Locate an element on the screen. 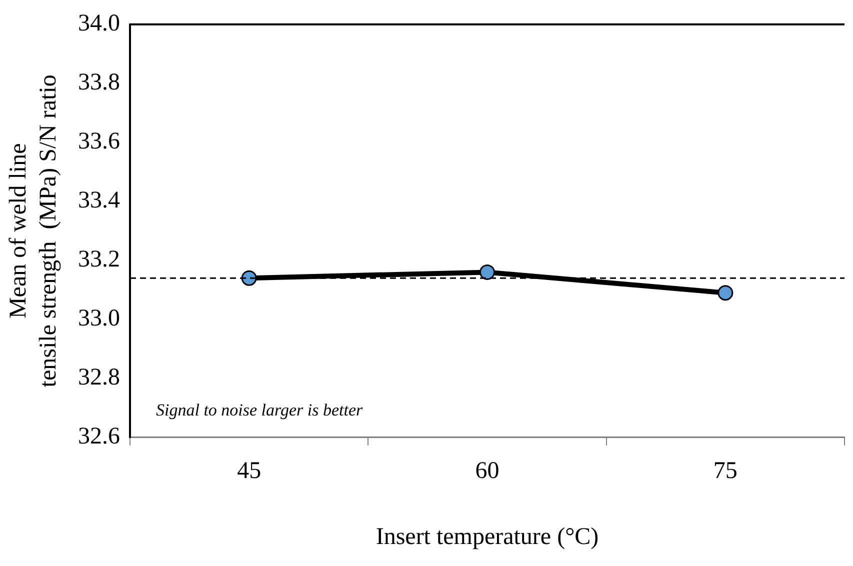 The image size is (853, 566). x-tick-label: 75 is located at coordinates (725, 471).